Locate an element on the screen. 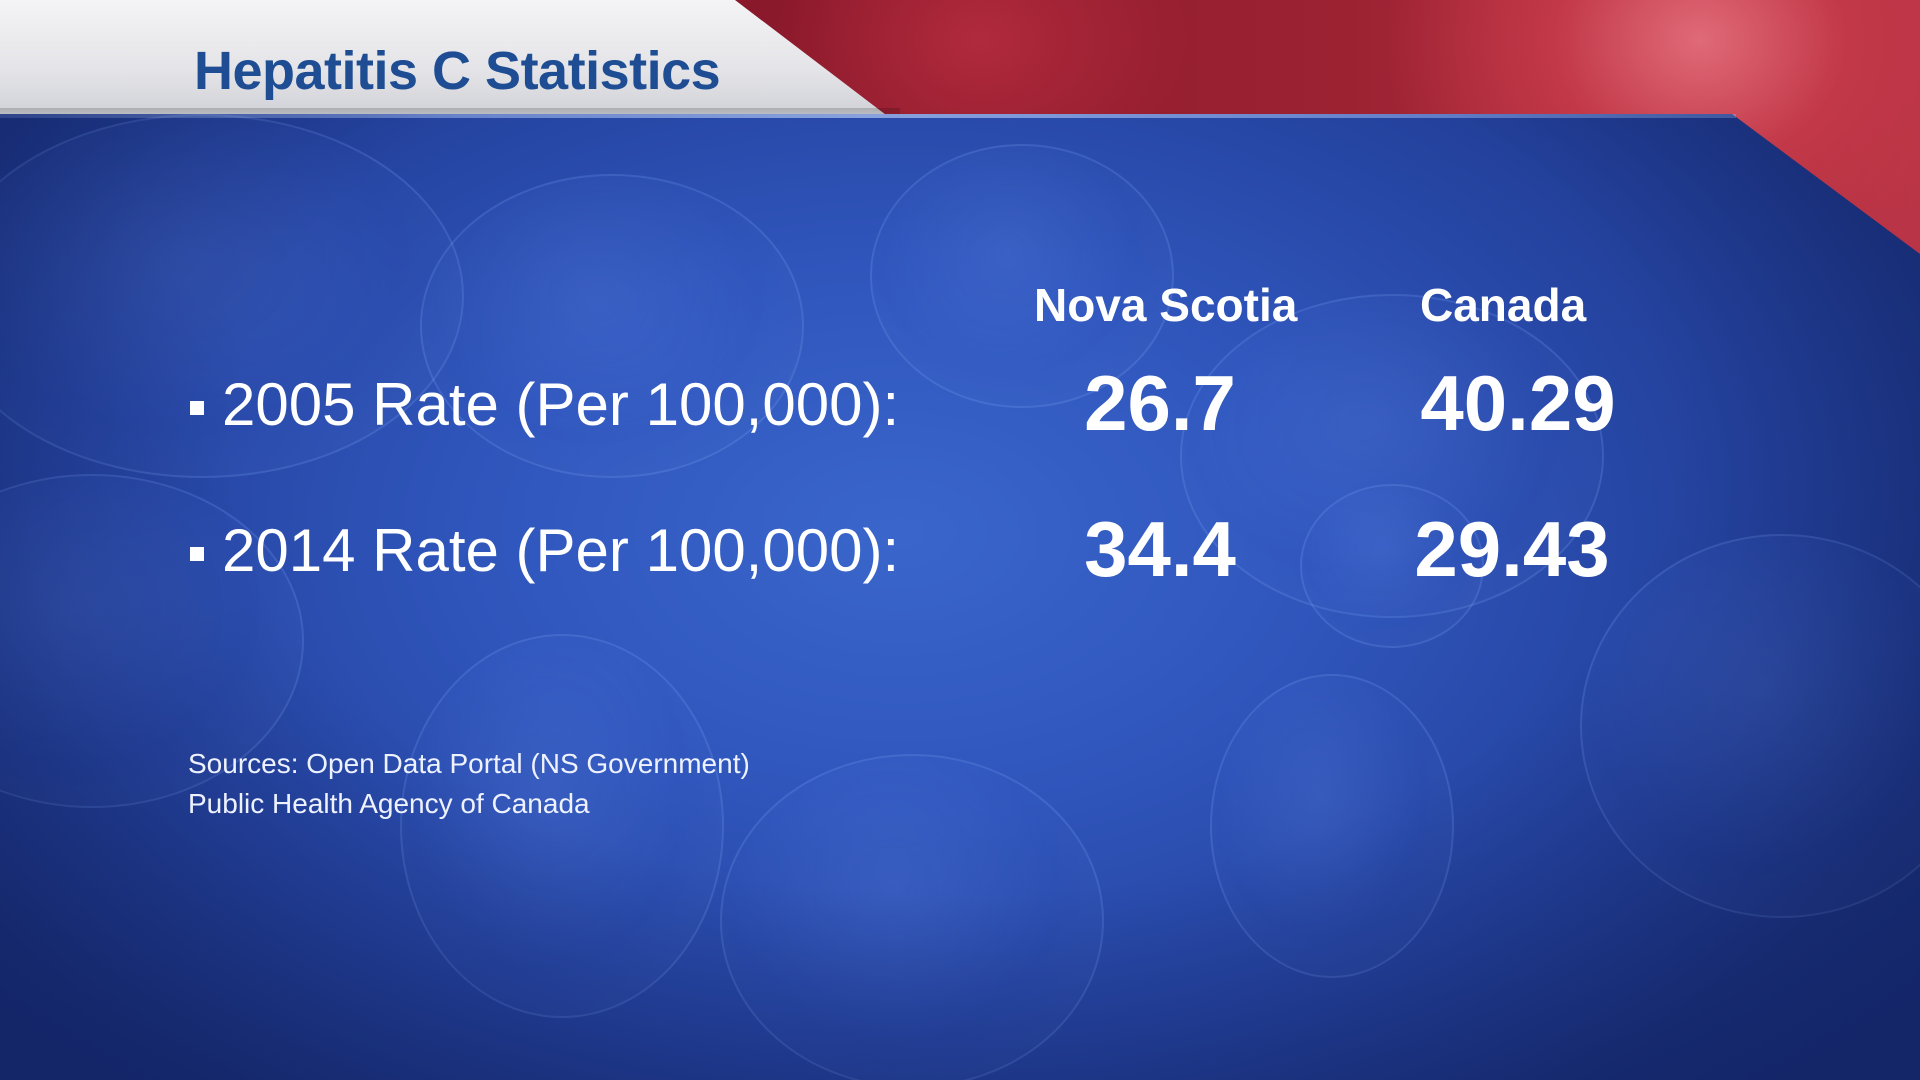 This screenshot has width=1920, height=1080. row-label-2005: 2005 Rate (Per 100,000): is located at coordinates (544, 404).